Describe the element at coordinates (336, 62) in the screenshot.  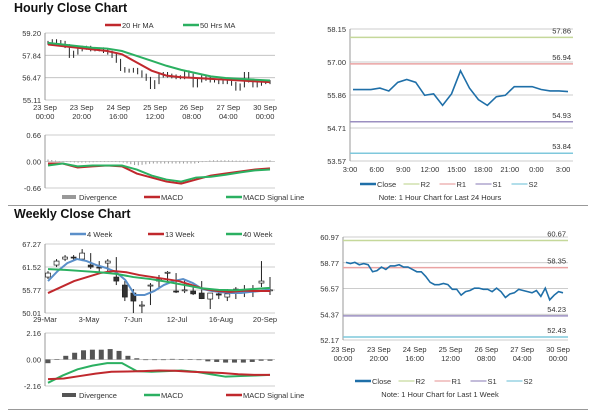
I see `y-tick-label: 57.00` at that location.